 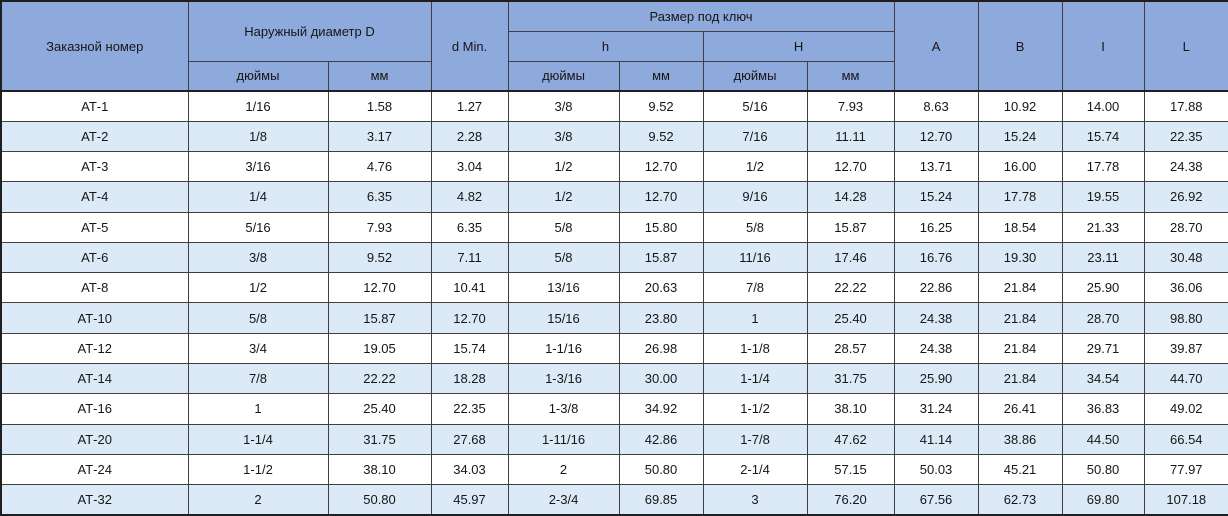 I want to click on value-cell: 50.80, so click(x=661, y=469).